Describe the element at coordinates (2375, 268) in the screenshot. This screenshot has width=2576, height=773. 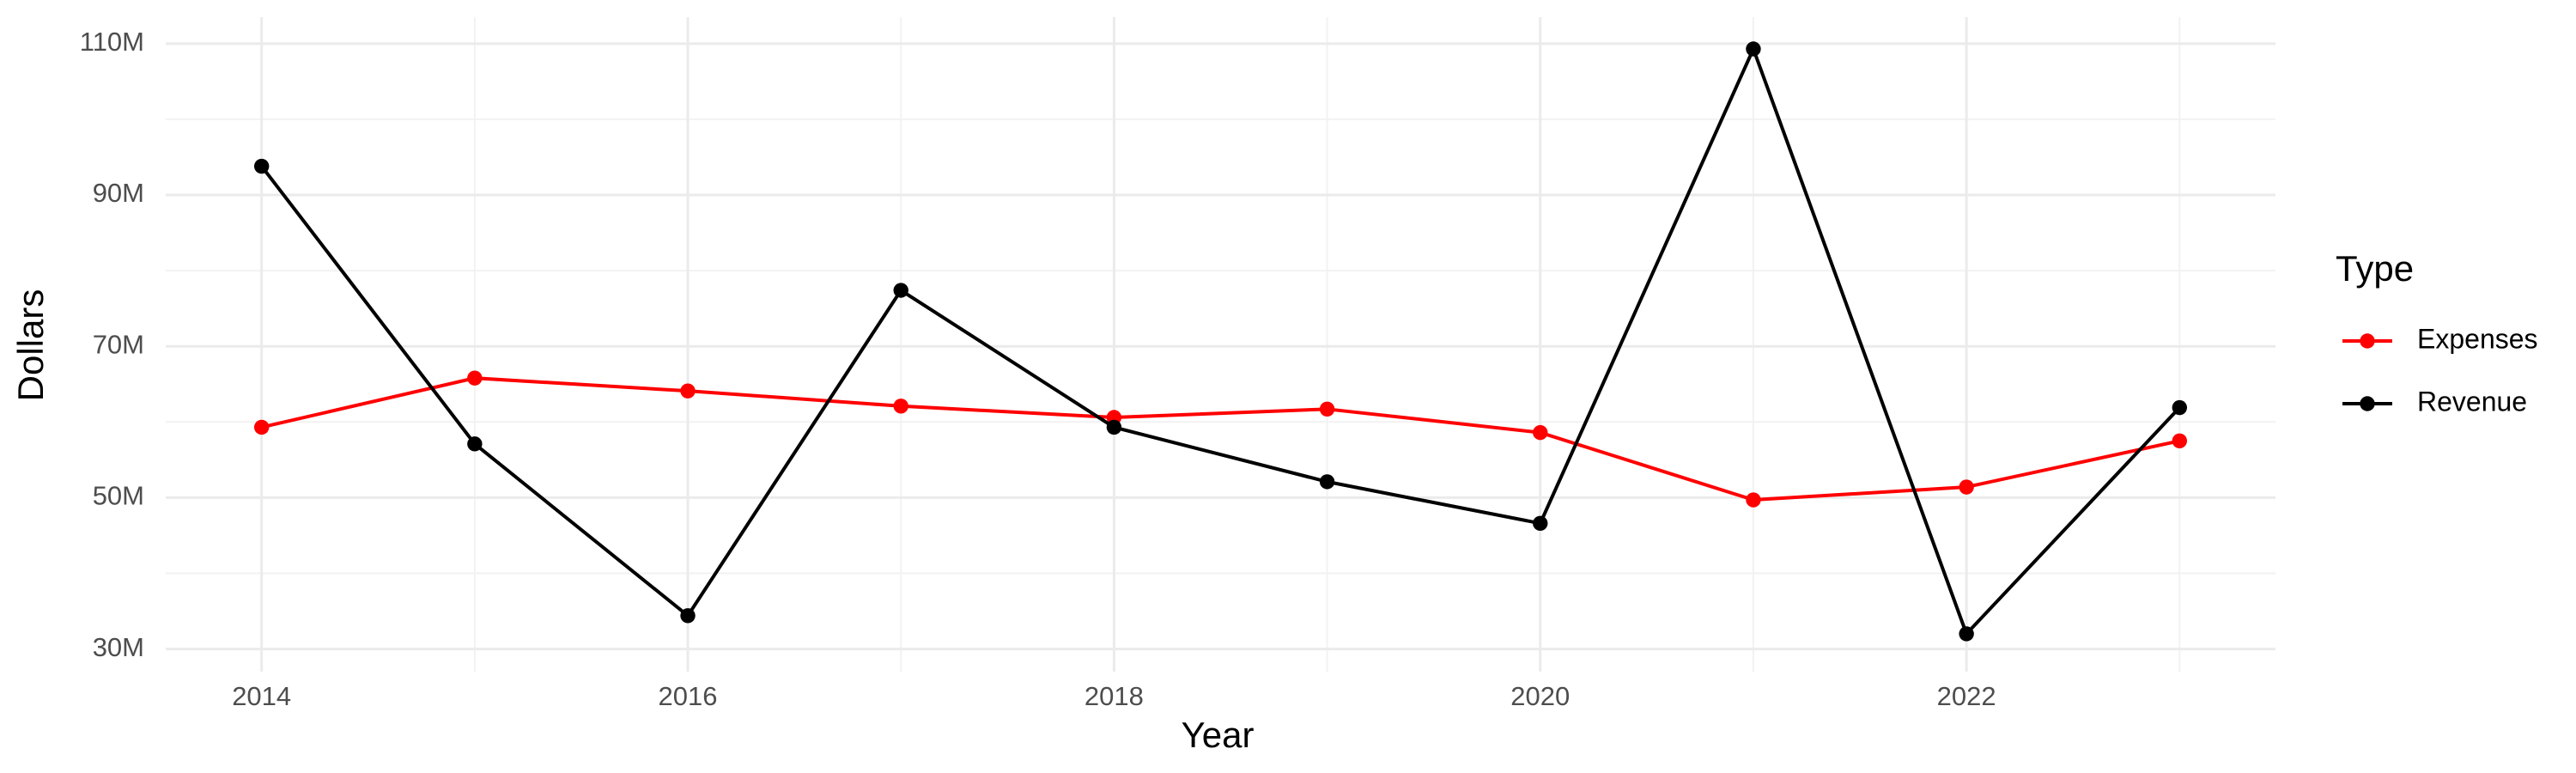
I see `legend-title: Type` at that location.